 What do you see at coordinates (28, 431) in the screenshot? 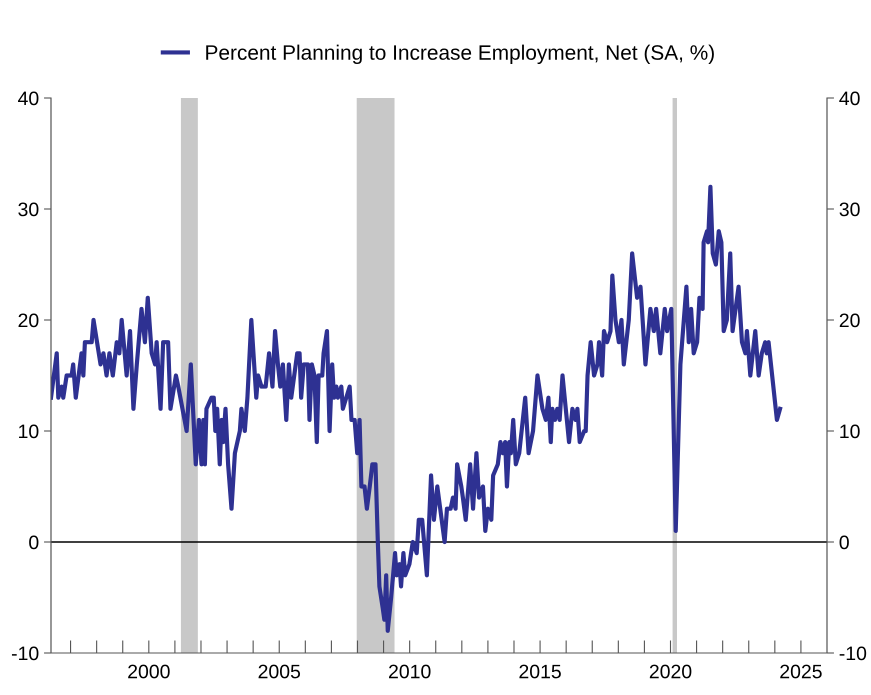
I see `y-tick-label: 10` at bounding box center [28, 431].